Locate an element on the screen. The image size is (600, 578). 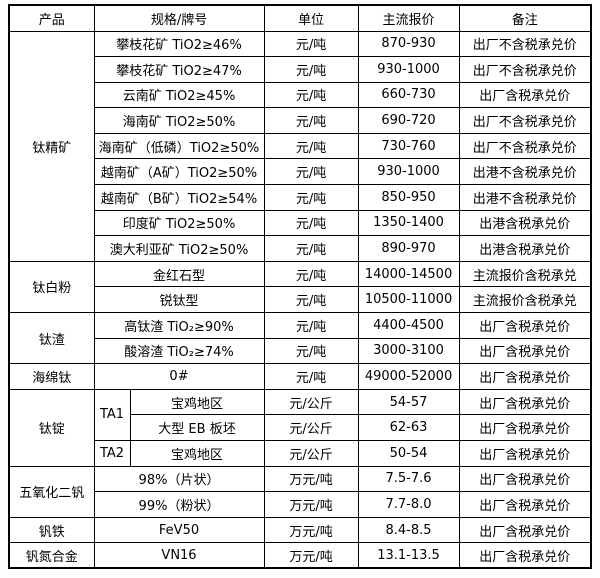
table-row: 印度矿 TiO2≥50% 元/吨 1350-1400 出港含税承兑价 is located at coordinates (300, 223).